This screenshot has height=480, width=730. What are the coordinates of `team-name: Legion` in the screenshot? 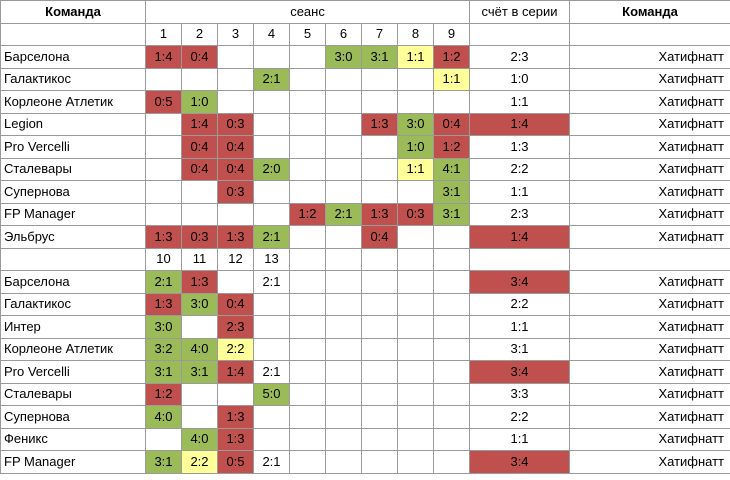 It's located at (73, 124).